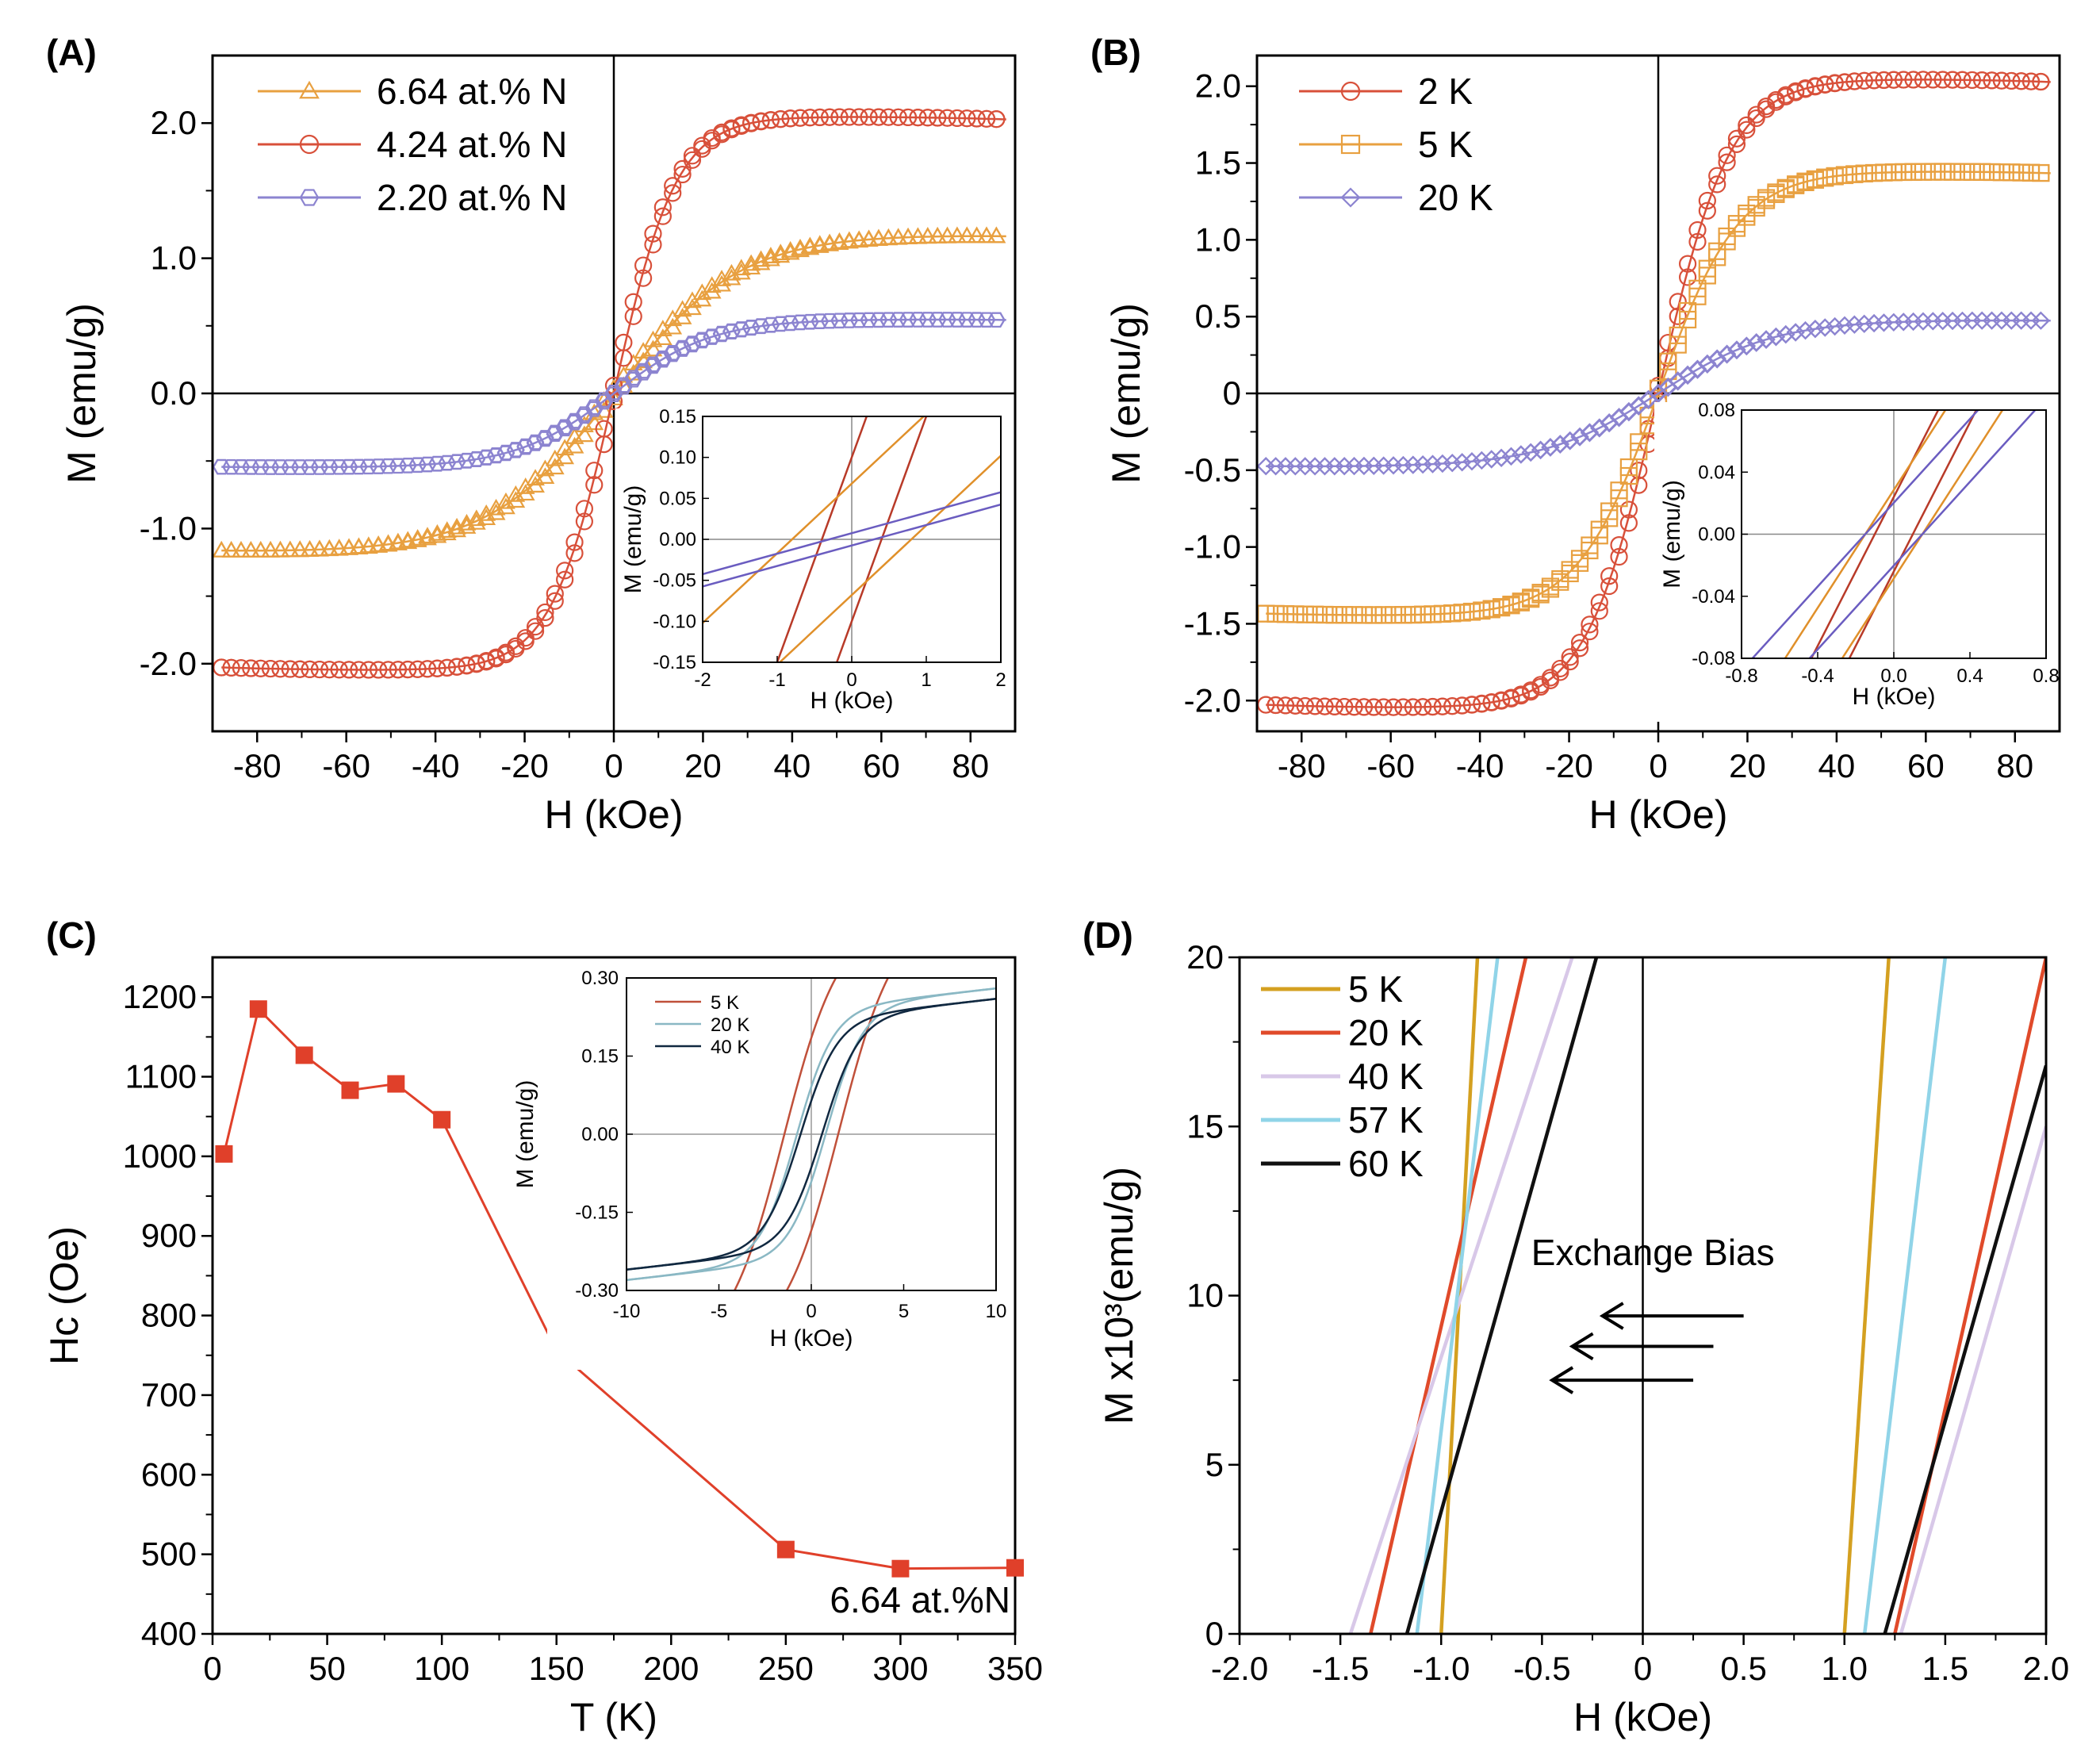 The image size is (2100, 1760). Describe the element at coordinates (1212, 547) in the screenshot. I see `y-tick-label: -1.0` at that location.